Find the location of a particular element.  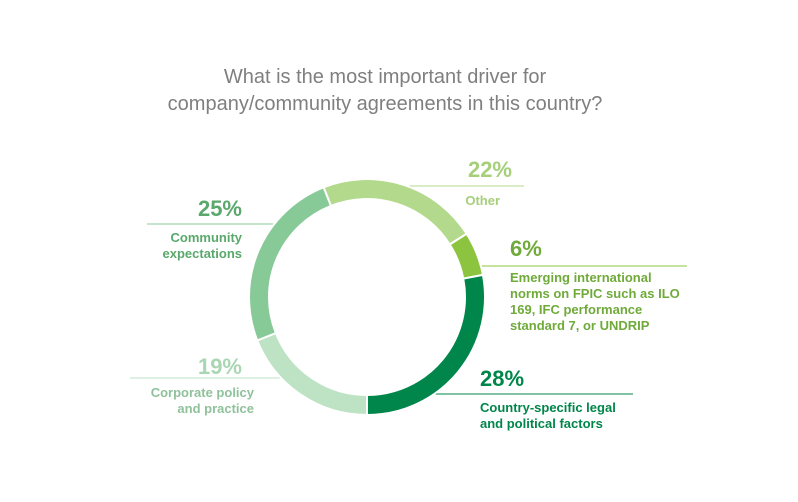

value-label-corporate-policy: 19% is located at coordinates (219, 366).